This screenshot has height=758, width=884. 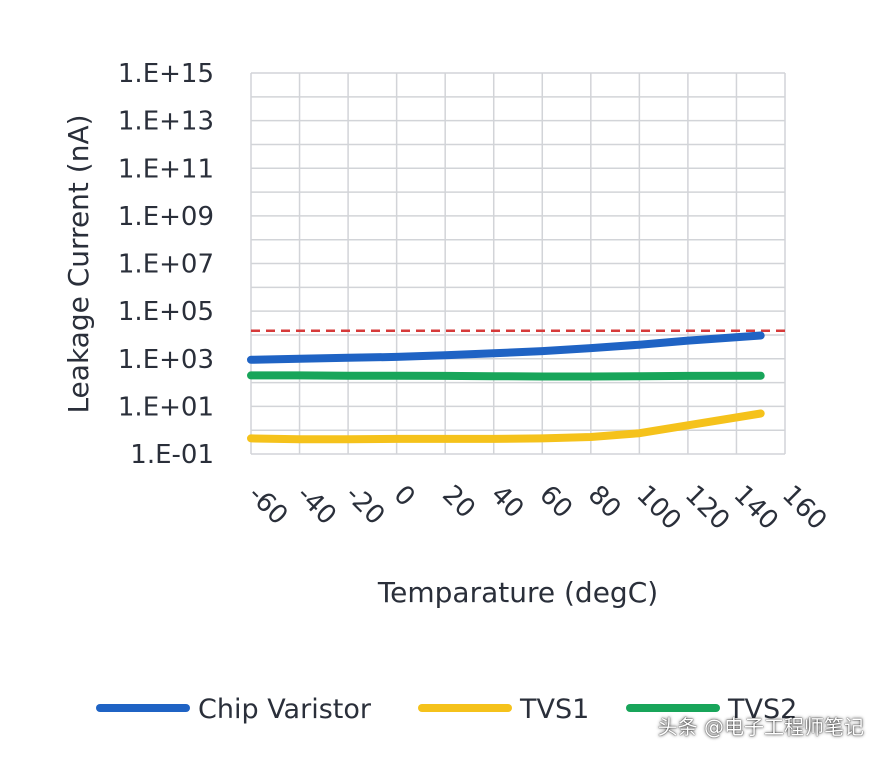 What do you see at coordinates (555, 502) in the screenshot?
I see `x-tick-label: 60` at bounding box center [555, 502].